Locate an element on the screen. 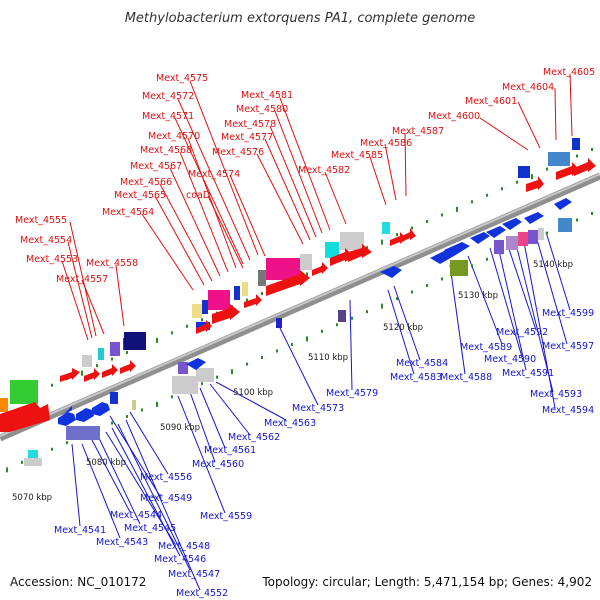 This screenshot has width=600, height=600. gene-label: Mext_4557 is located at coordinates (82, 279).